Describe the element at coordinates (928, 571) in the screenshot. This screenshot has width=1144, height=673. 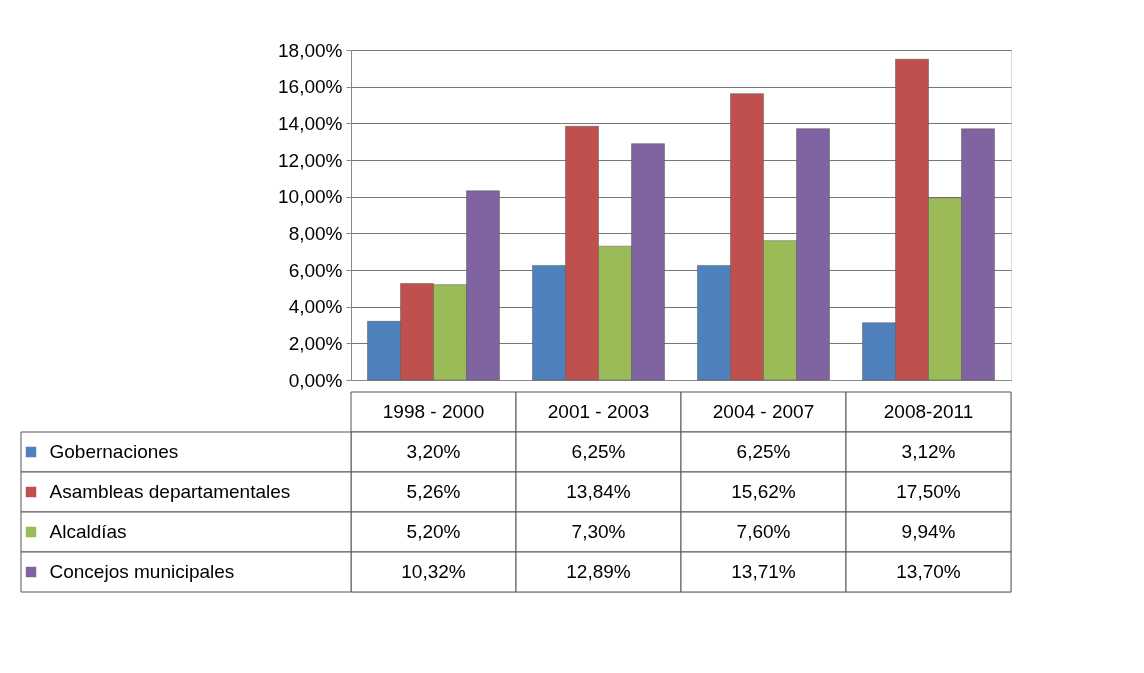
I see `data-label: 13,70%` at that location.